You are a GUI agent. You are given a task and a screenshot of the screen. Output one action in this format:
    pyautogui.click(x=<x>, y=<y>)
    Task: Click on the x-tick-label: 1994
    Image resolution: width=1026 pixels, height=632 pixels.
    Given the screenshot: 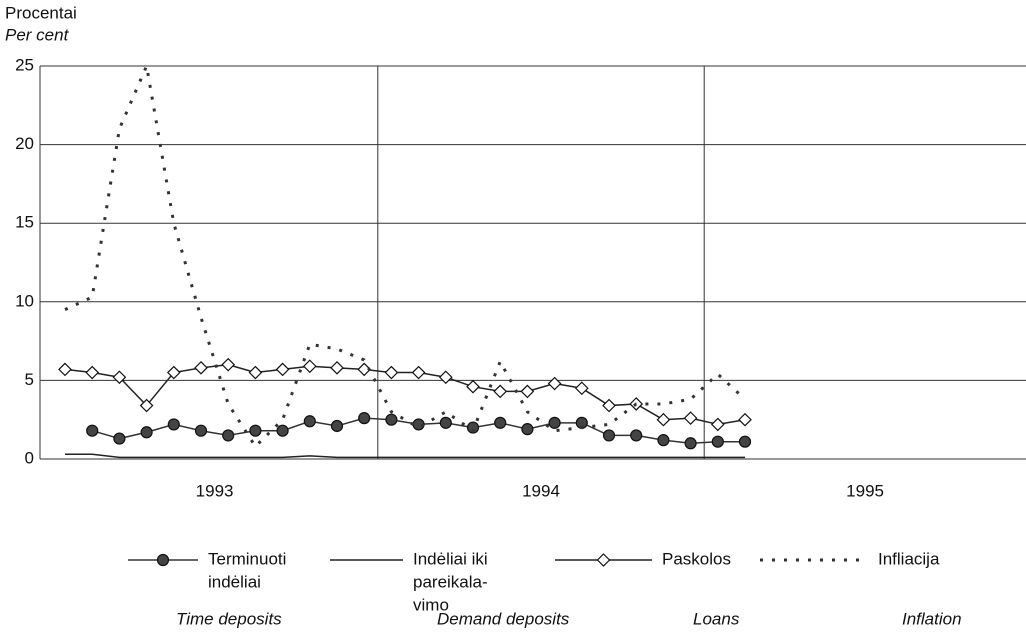 What is the action you would take?
    pyautogui.click(x=541, y=490)
    